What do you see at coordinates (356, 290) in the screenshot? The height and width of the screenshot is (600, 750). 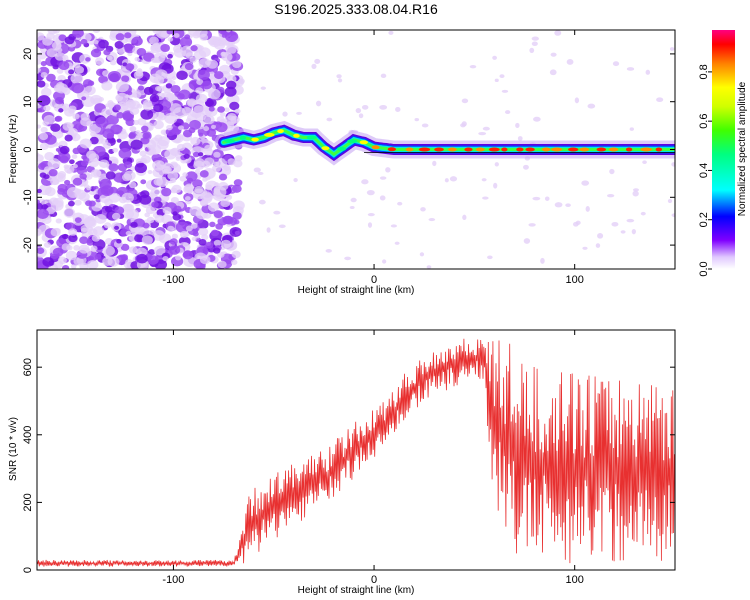 I see `spectrogram-x-label: Height of straight line (km)` at bounding box center [356, 290].